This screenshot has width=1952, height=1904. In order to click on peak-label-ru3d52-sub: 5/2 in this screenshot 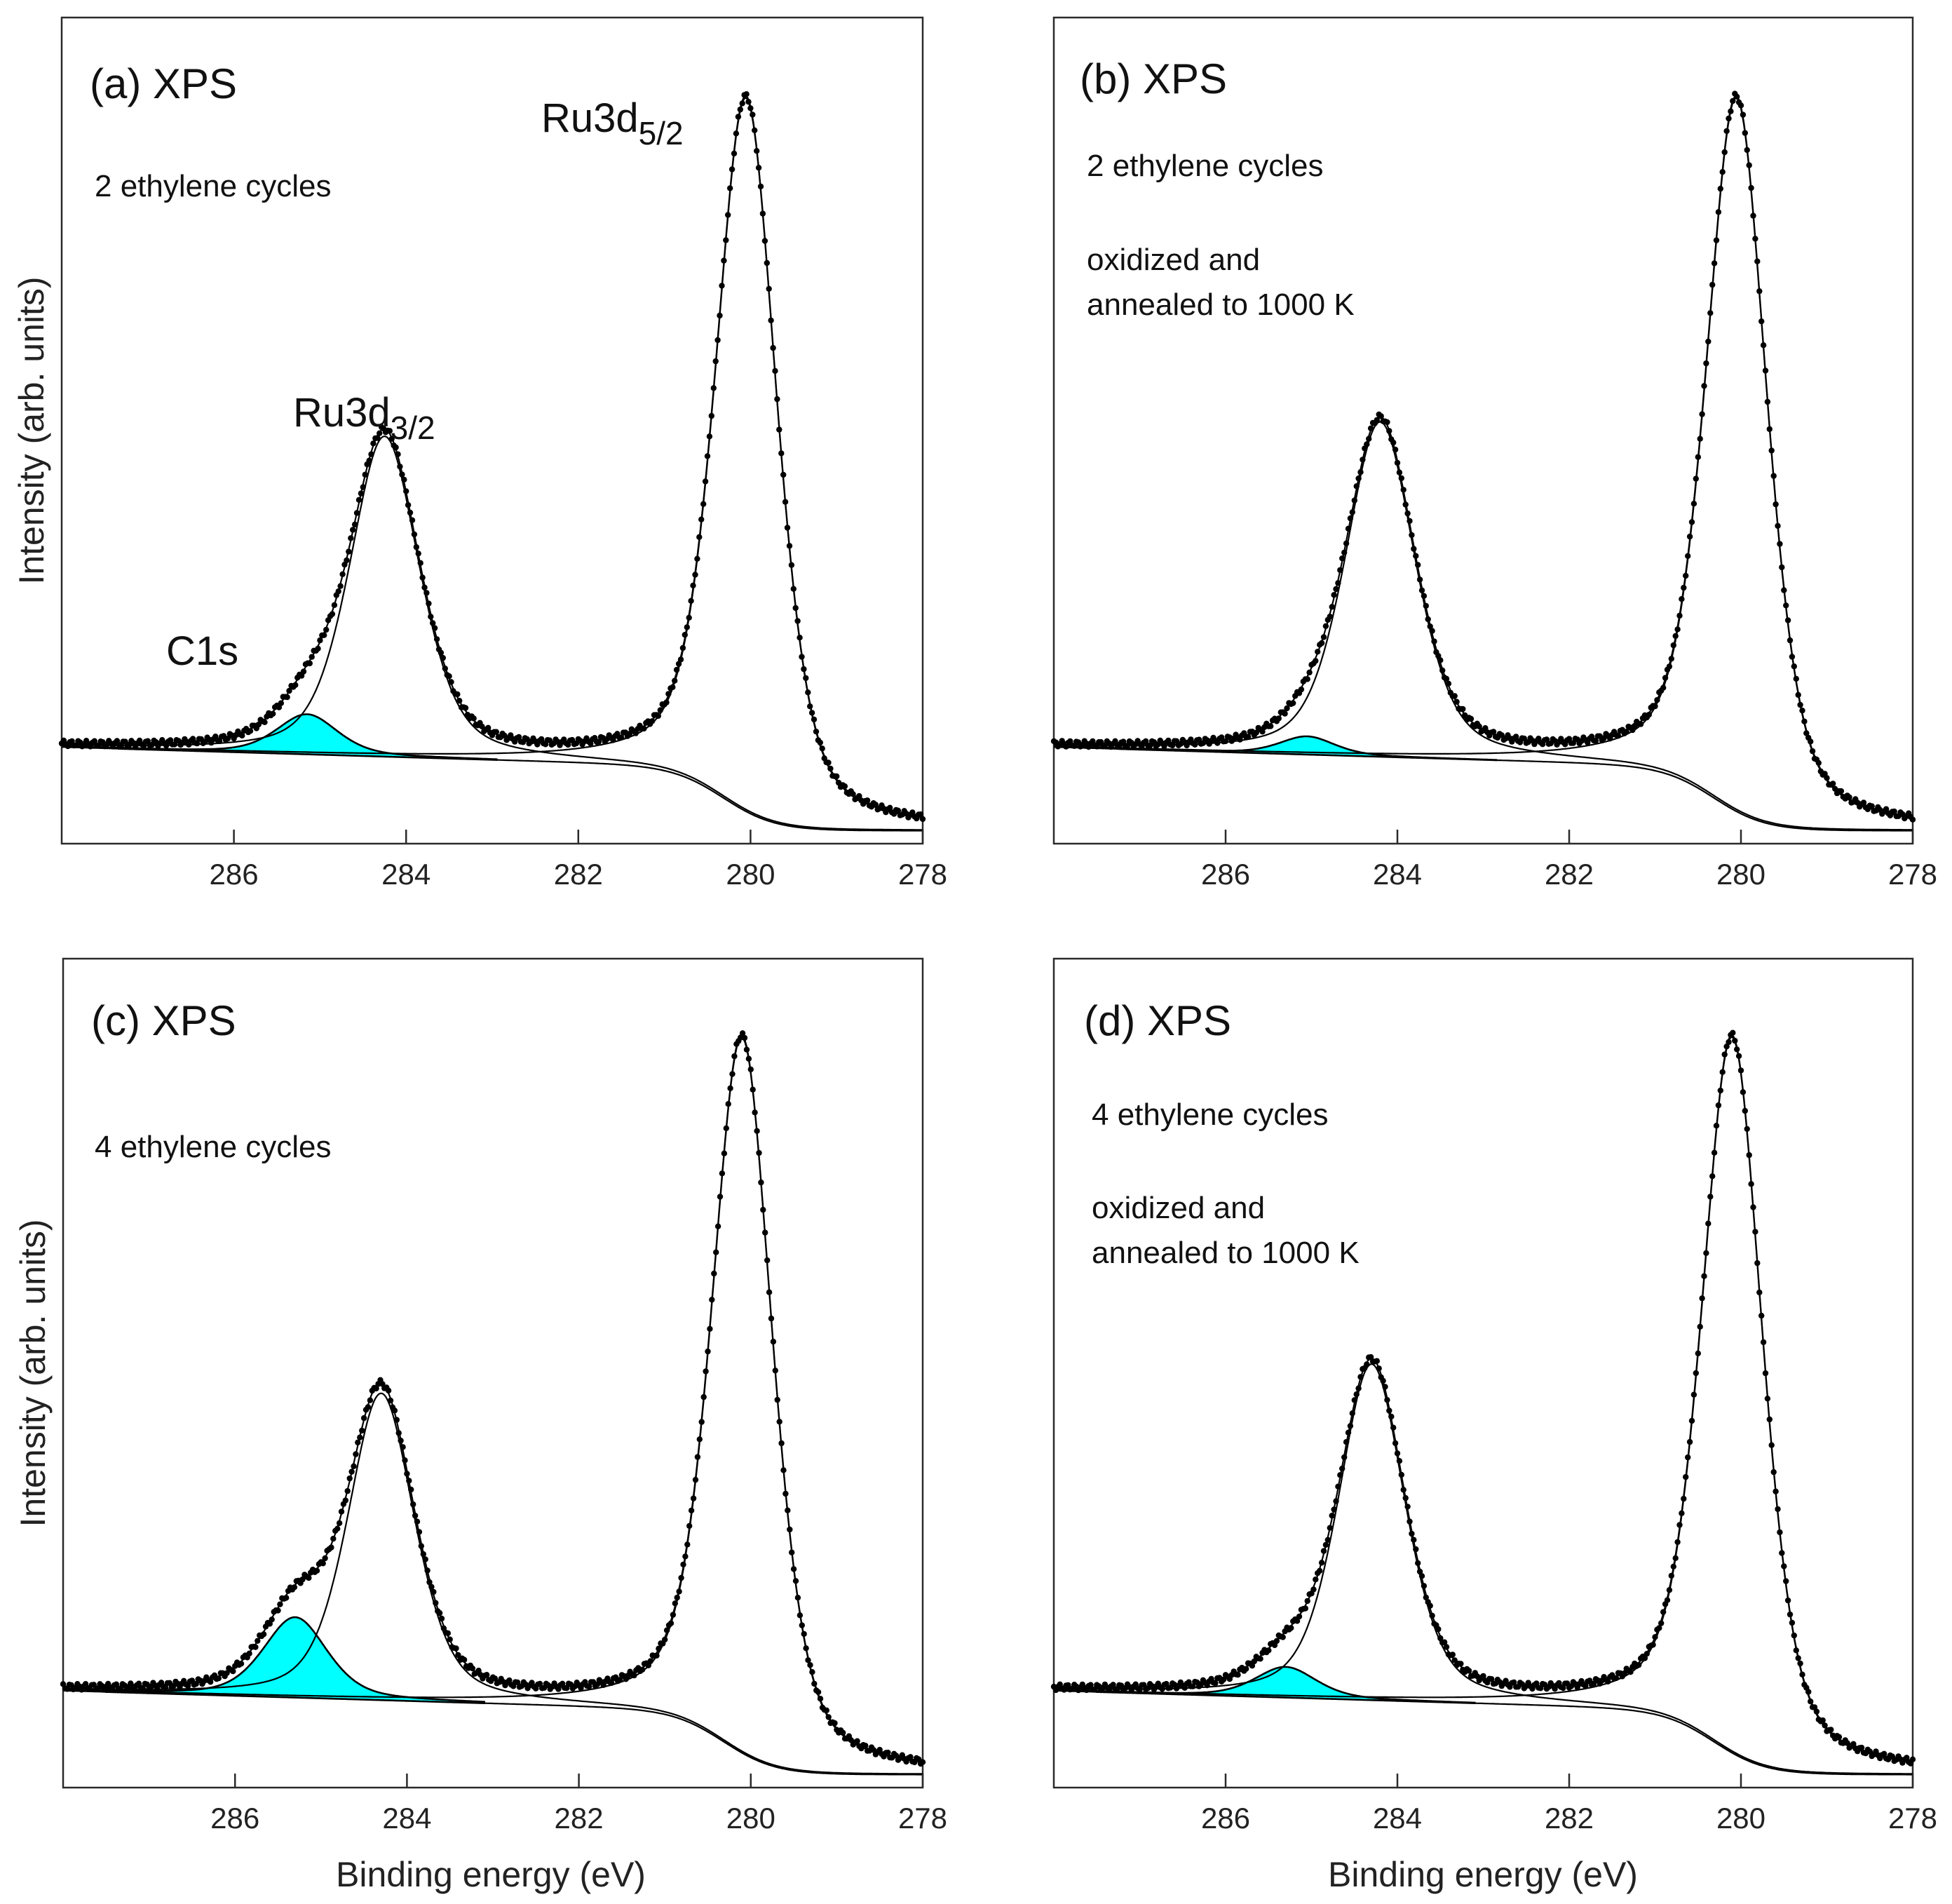, I will do `click(661, 133)`.